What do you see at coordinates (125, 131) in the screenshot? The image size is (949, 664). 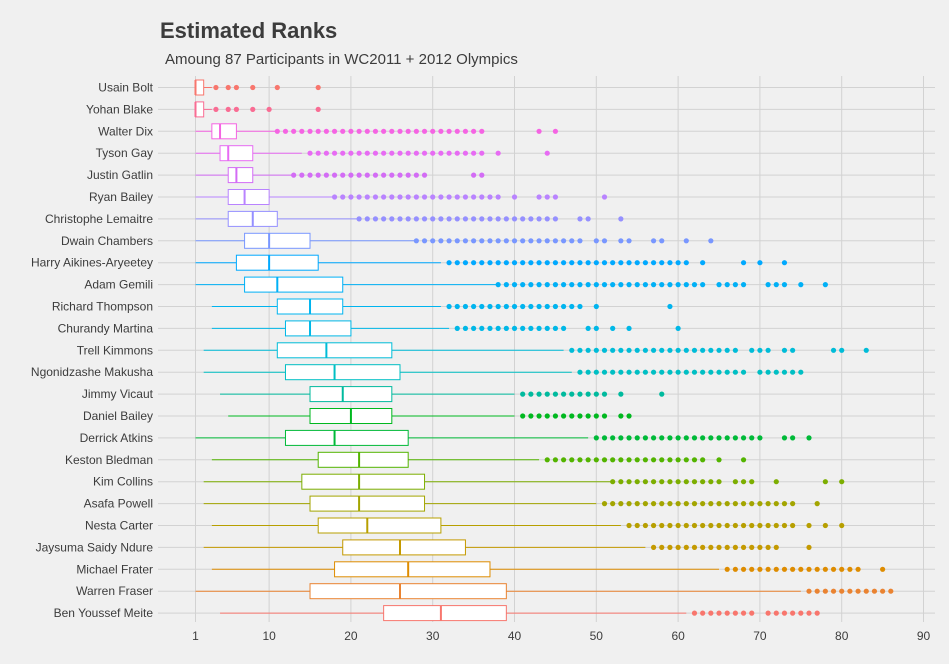 I see `y-category-label: Walter Dix` at bounding box center [125, 131].